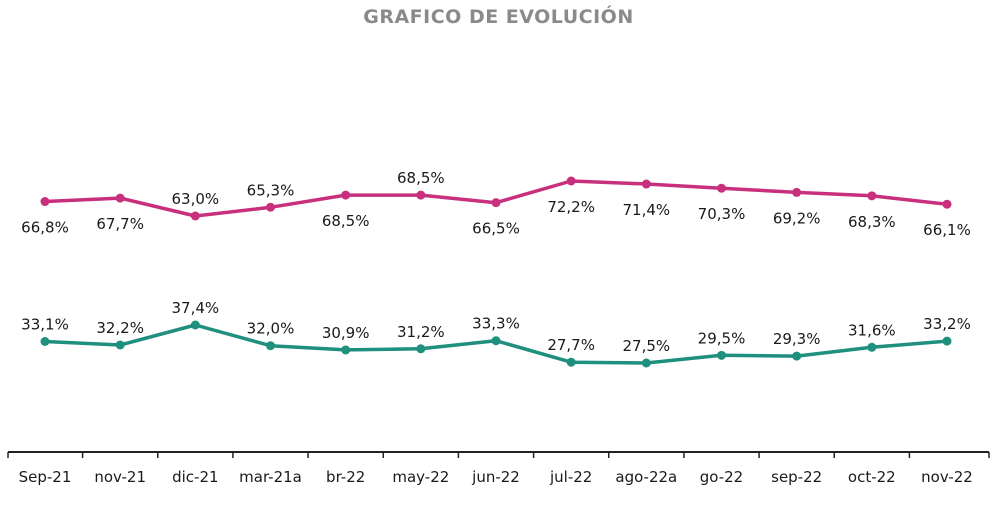 This screenshot has width=997, height=505. What do you see at coordinates (420, 477) in the screenshot?
I see `x-tick-label: may-22` at bounding box center [420, 477].